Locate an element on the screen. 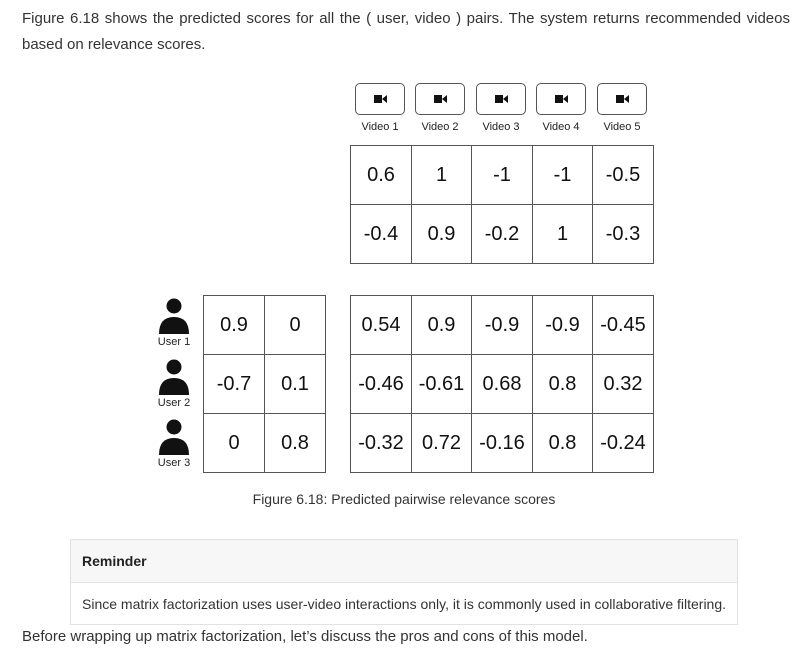 The image size is (812, 658). matrix-cell: -0.4 is located at coordinates (381, 234).